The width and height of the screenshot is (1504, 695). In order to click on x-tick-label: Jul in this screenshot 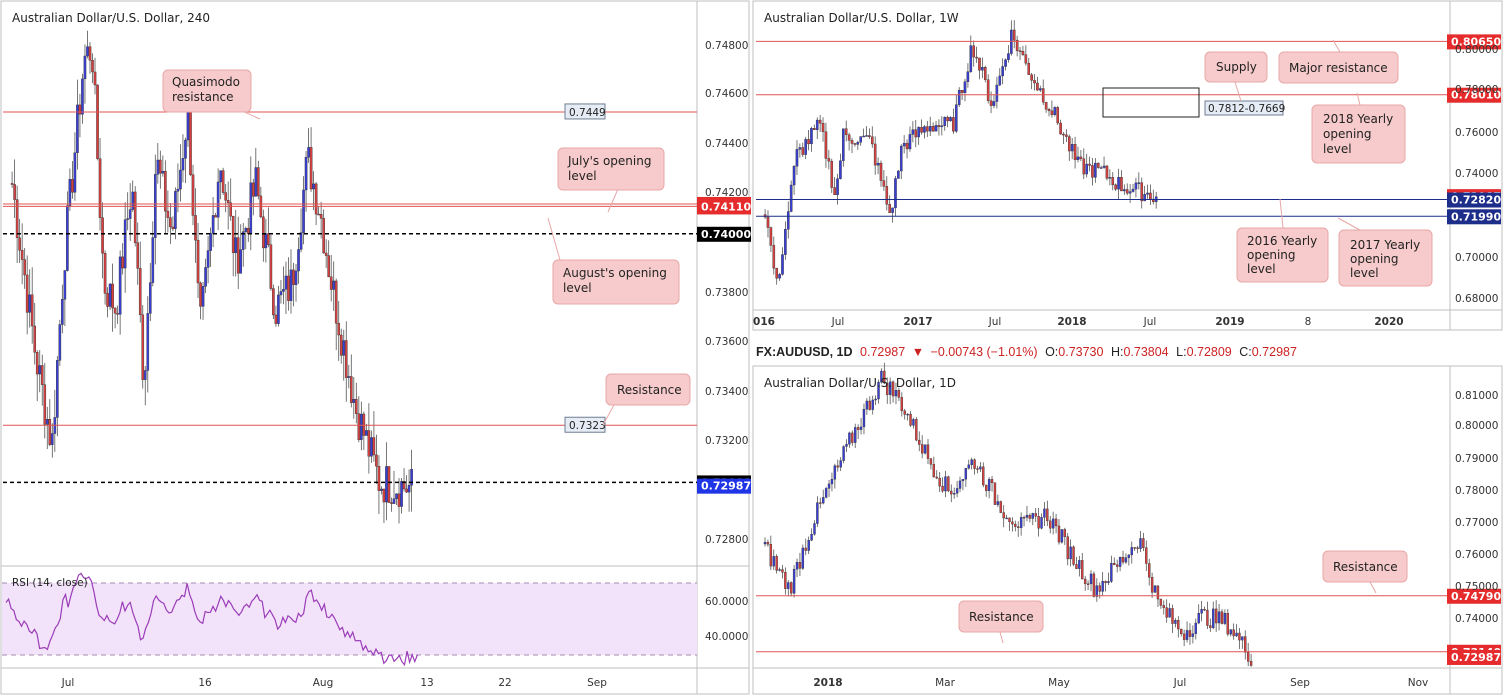, I will do `click(995, 322)`.